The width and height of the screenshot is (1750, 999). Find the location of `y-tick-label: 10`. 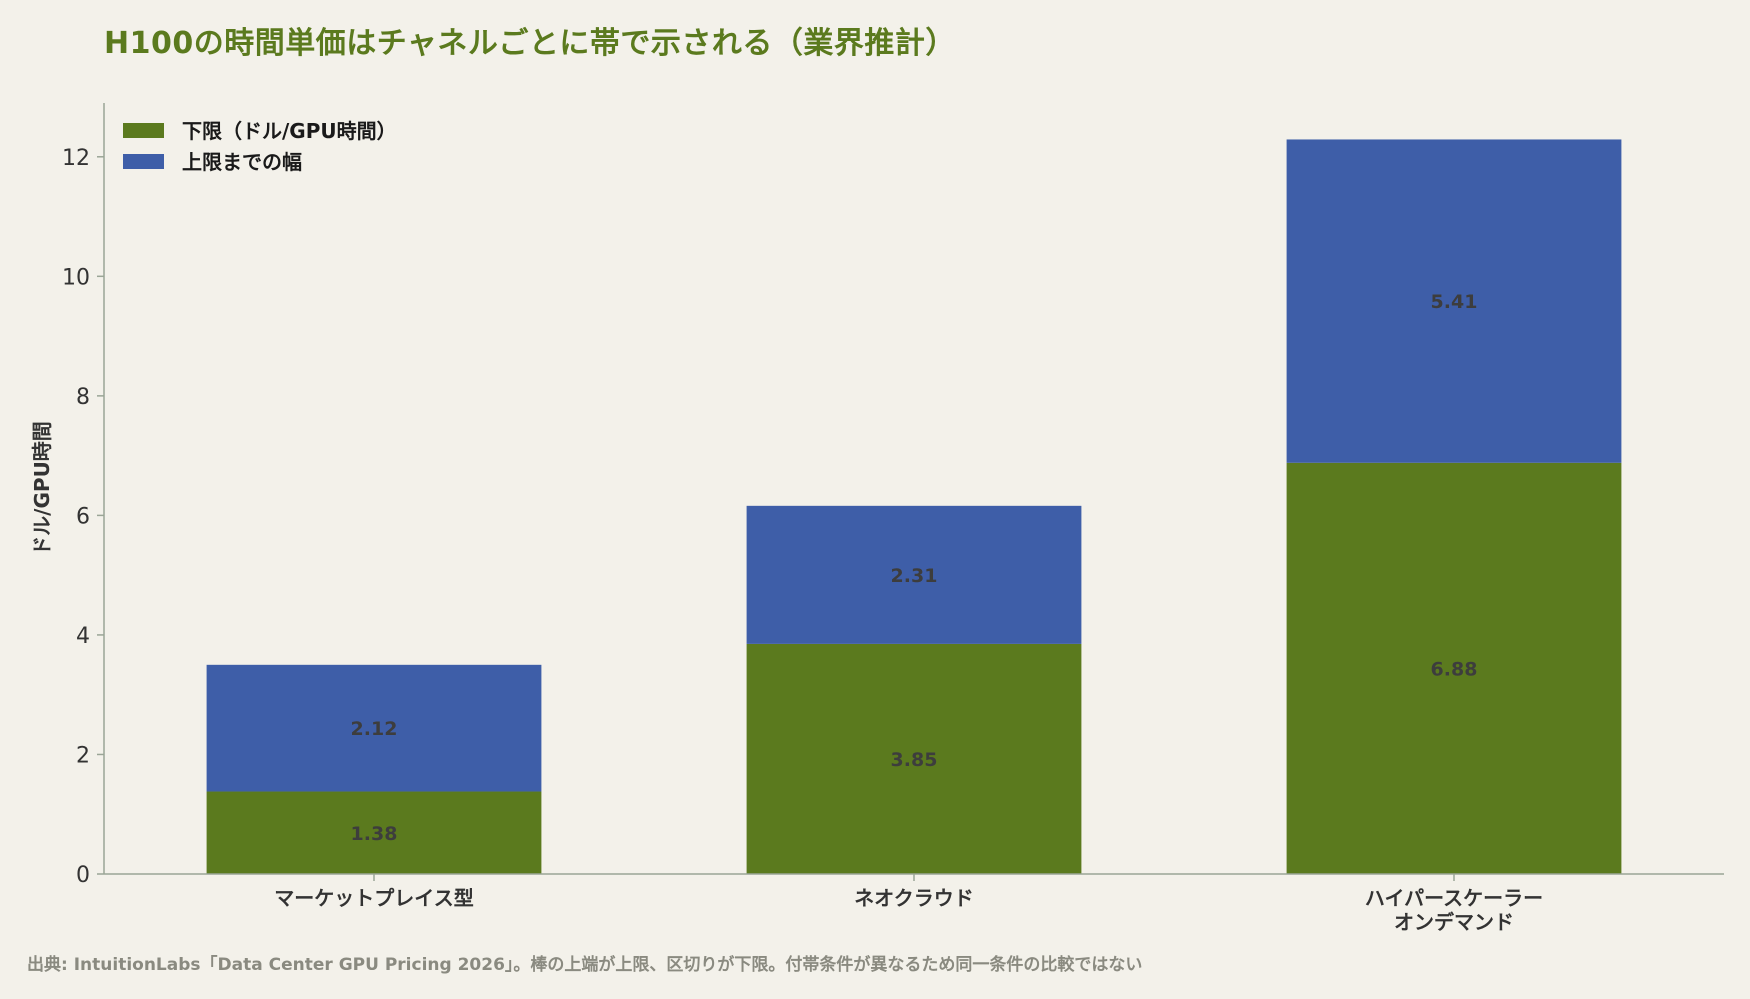

y-tick-label: 10 is located at coordinates (76, 277).